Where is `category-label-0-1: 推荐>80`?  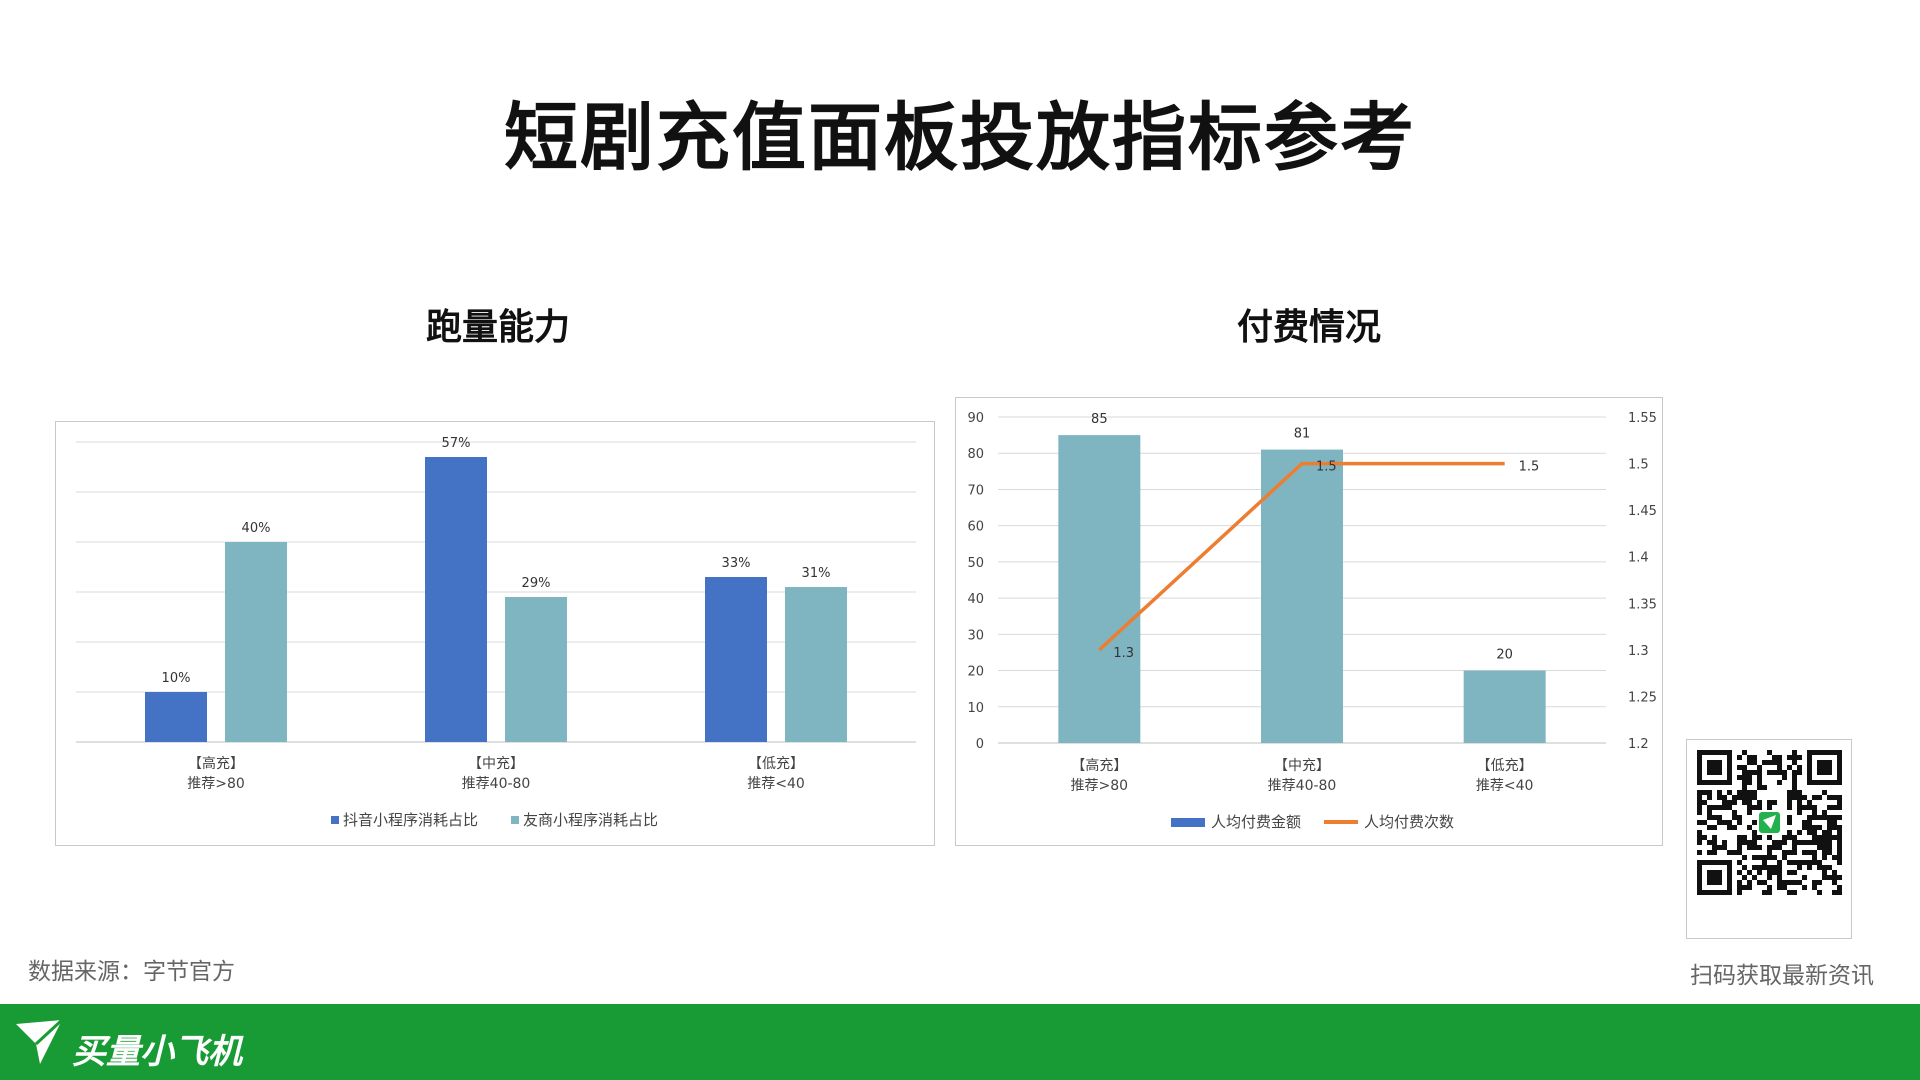
category-label-0-1: 推荐>80 is located at coordinates (216, 784).